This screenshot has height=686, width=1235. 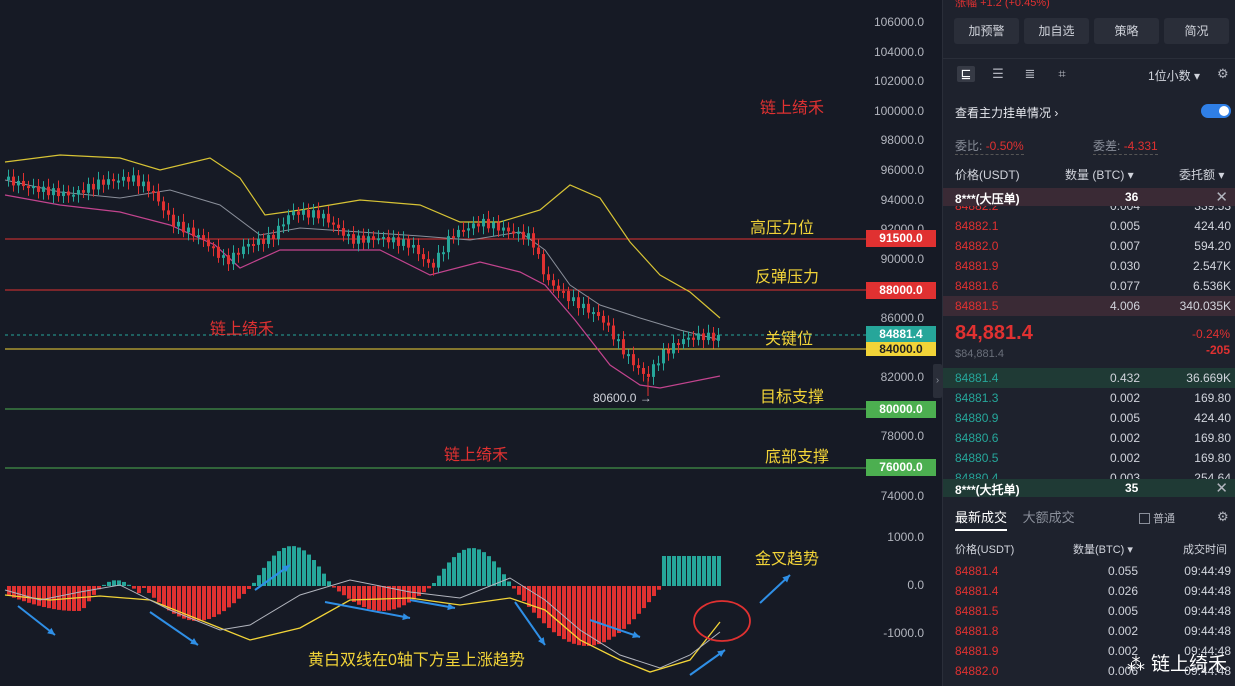 I want to click on order-row: 84880.9 0.005 424.40, so click(x=1089, y=418).